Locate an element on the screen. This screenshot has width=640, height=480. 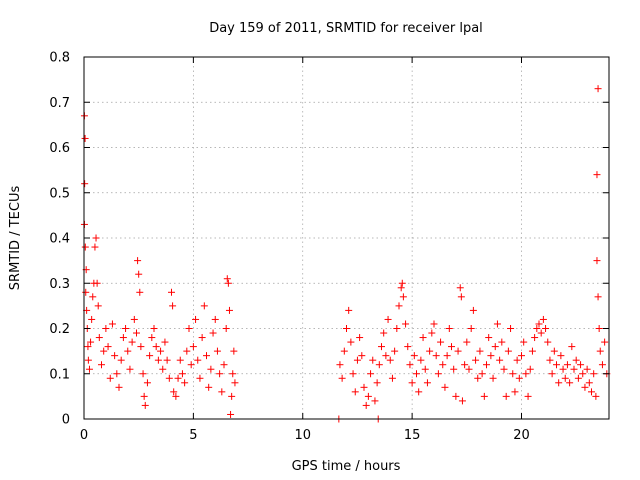
y-axis-label: SRMTID / TECUs is located at coordinates (15, 238).